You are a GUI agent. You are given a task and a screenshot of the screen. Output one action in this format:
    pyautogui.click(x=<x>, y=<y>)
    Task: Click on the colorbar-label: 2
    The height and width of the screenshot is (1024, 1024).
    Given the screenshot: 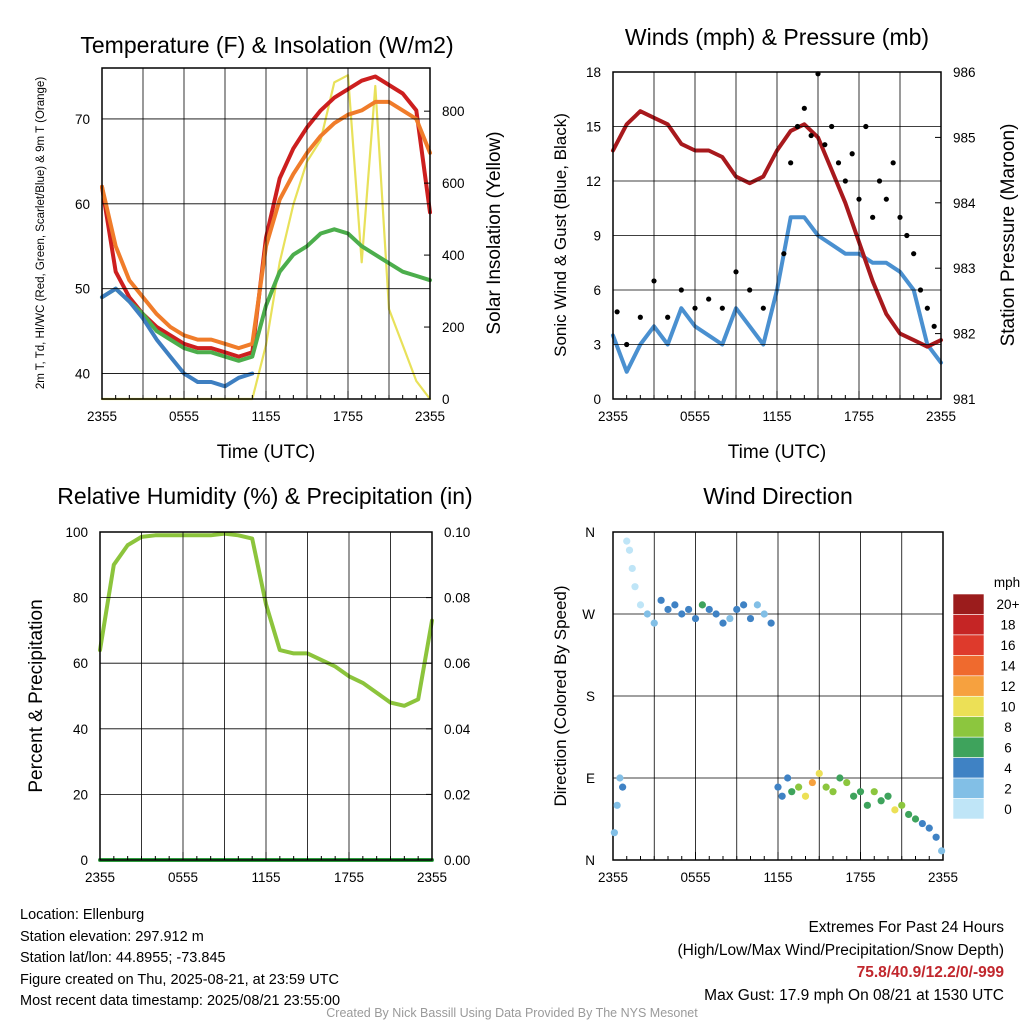 What is the action you would take?
    pyautogui.click(x=1008, y=788)
    